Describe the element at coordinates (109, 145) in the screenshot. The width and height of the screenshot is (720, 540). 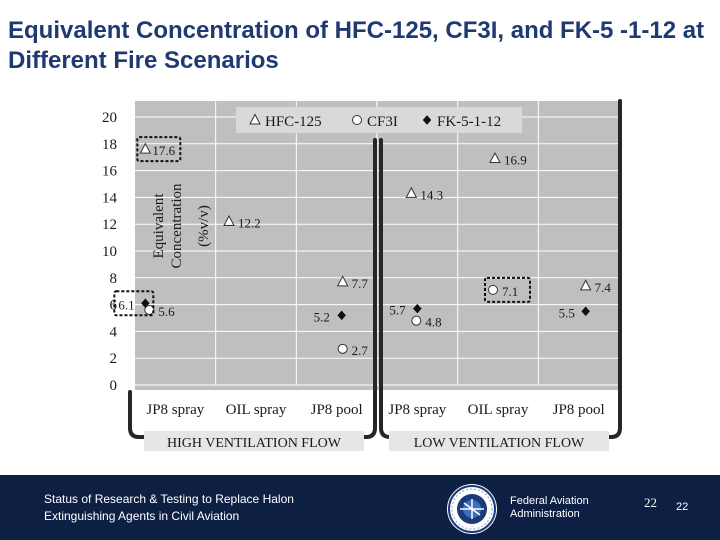
I see `y-tick-label: 18` at that location.